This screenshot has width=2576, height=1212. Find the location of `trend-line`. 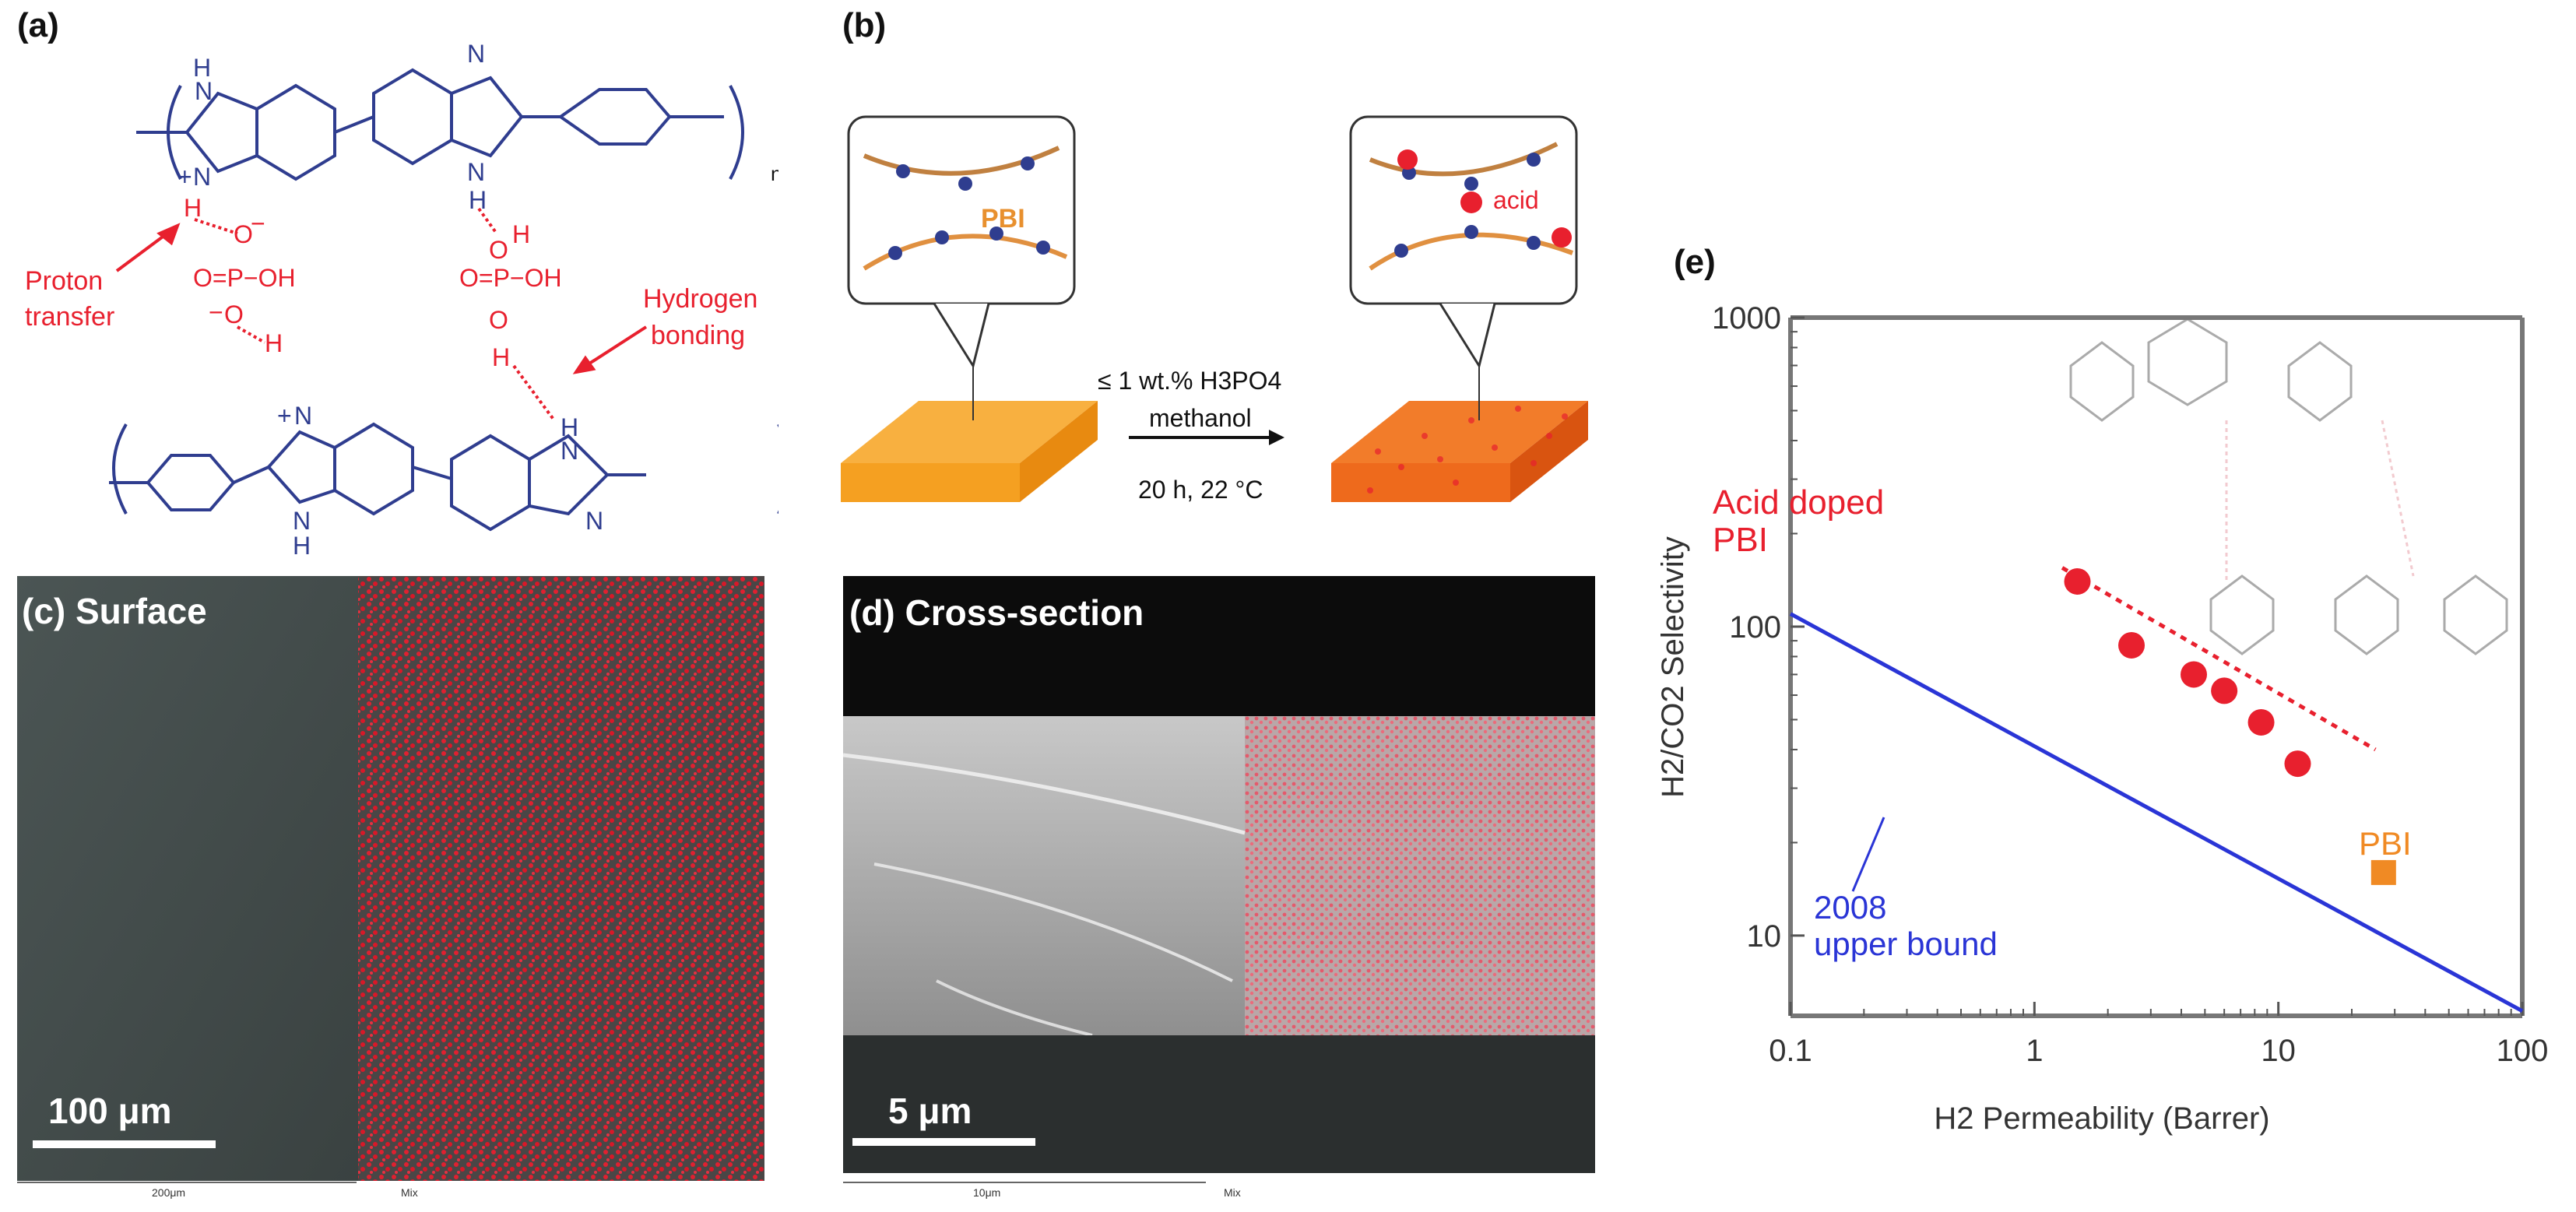

trend-line is located at coordinates (2219, 659).